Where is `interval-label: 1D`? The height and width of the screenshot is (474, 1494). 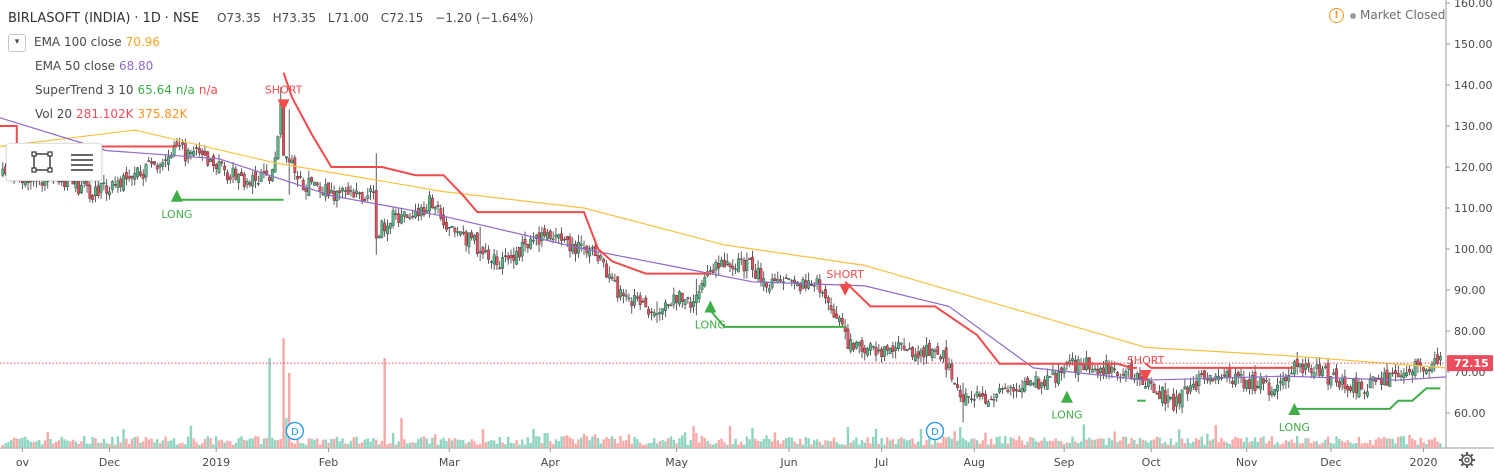
interval-label: 1D is located at coordinates (151, 18).